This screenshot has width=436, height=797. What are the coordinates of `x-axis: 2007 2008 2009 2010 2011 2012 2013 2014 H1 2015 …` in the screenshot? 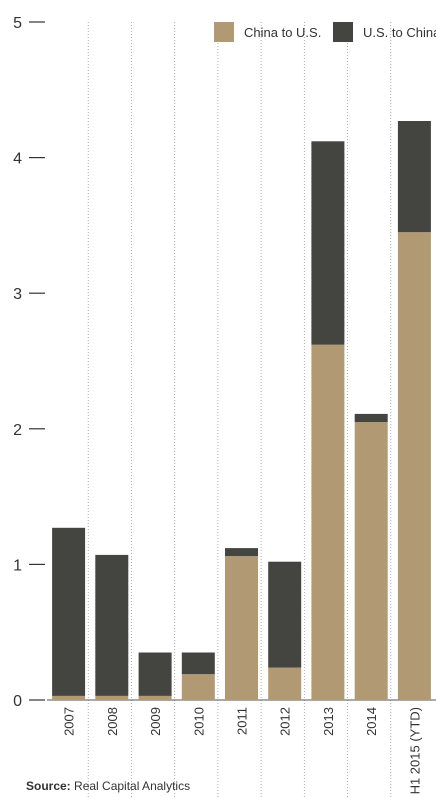 It's located at (242, 750).